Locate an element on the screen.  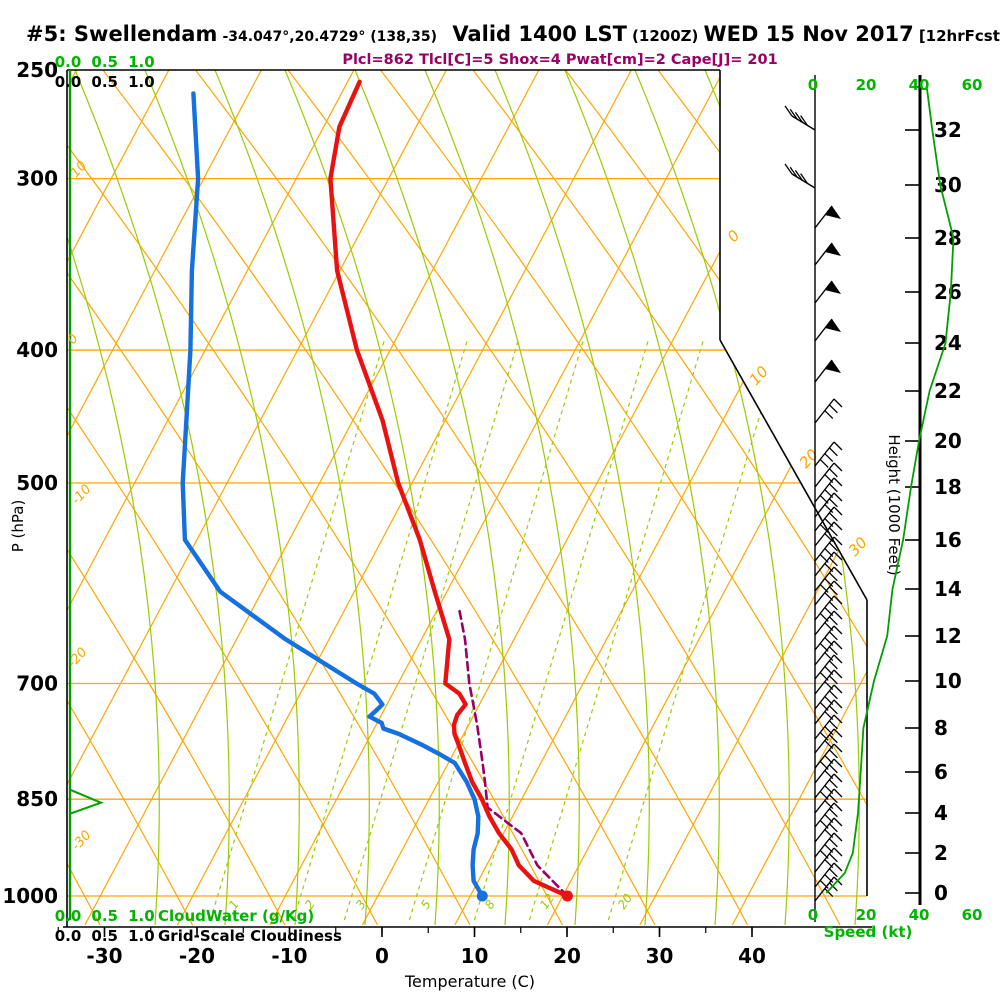
pressure-tick-label: 500 is located at coordinates (37, 483).